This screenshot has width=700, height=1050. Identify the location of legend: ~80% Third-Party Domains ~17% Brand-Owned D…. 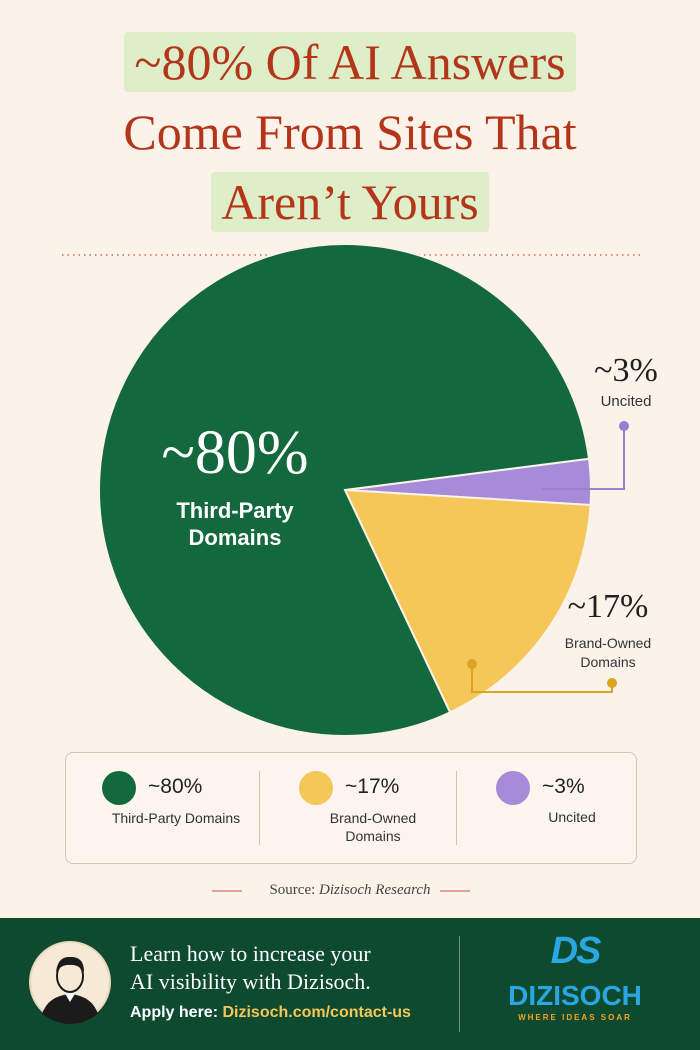
(351, 808).